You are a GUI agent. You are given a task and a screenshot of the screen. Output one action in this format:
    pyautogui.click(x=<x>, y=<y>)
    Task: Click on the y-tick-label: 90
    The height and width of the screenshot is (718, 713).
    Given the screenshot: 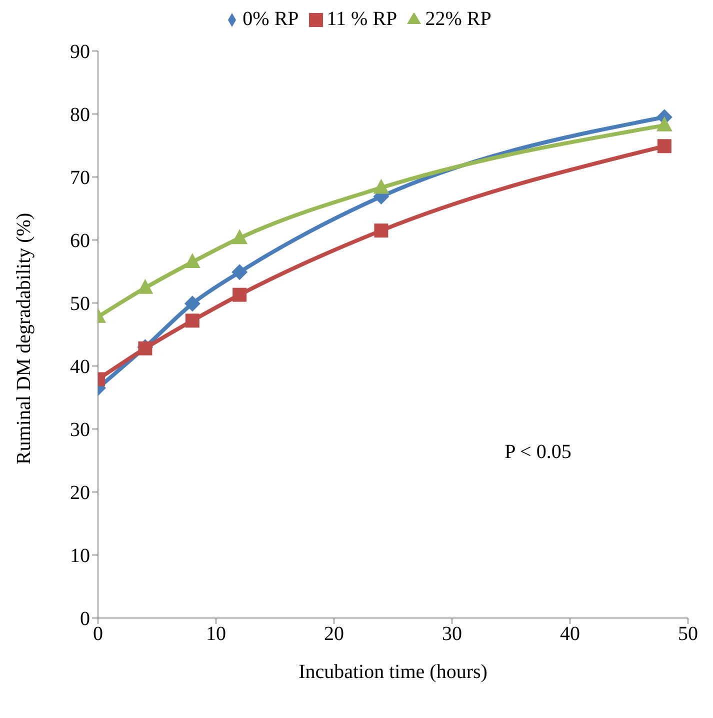 What is the action you would take?
    pyautogui.click(x=80, y=52)
    